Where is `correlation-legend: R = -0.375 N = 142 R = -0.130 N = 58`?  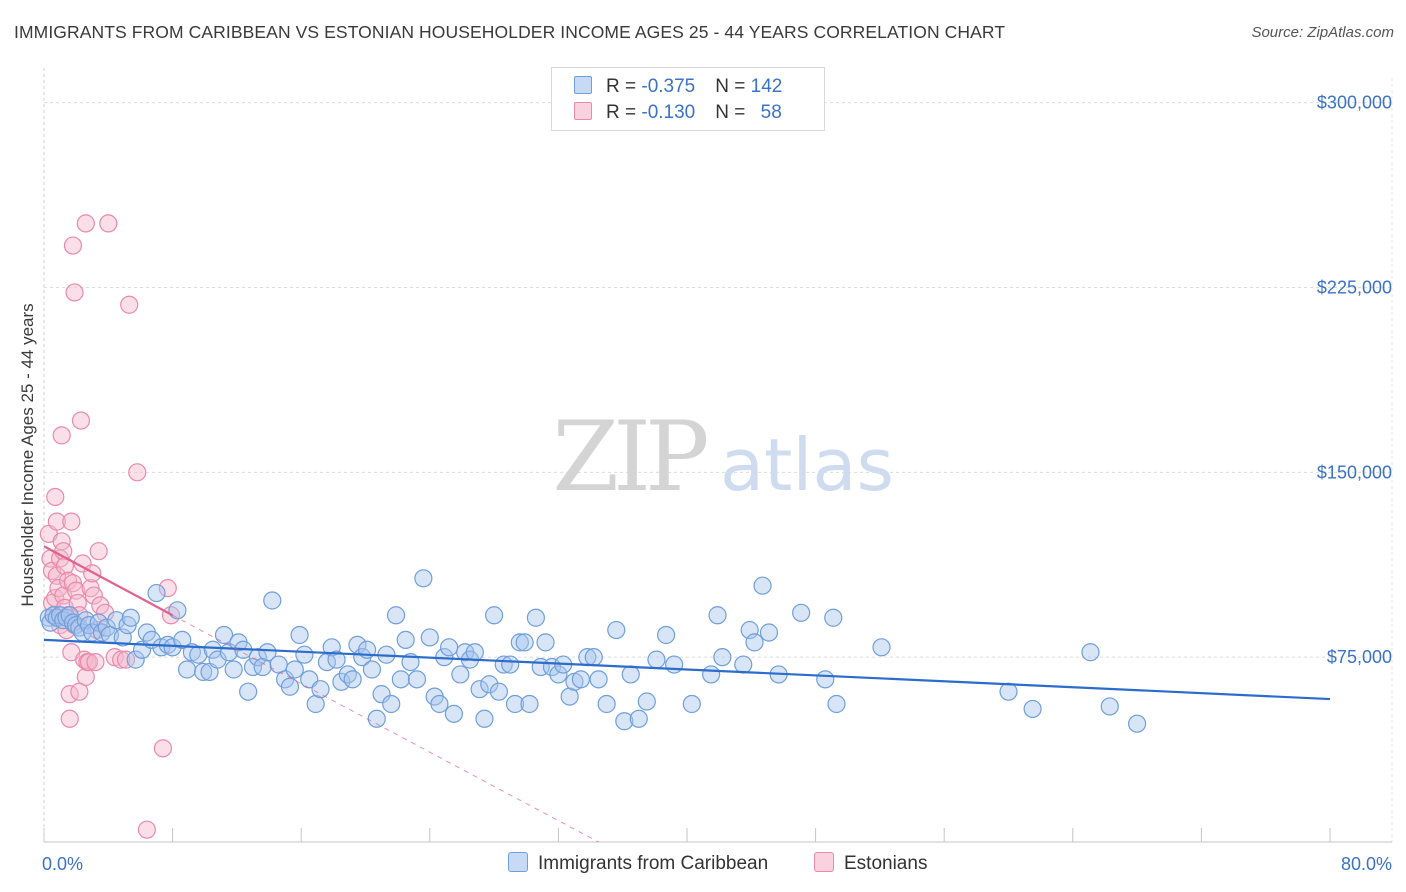 correlation-legend: R = -0.375 N = 142 R = -0.130 N = 58 is located at coordinates (688, 99).